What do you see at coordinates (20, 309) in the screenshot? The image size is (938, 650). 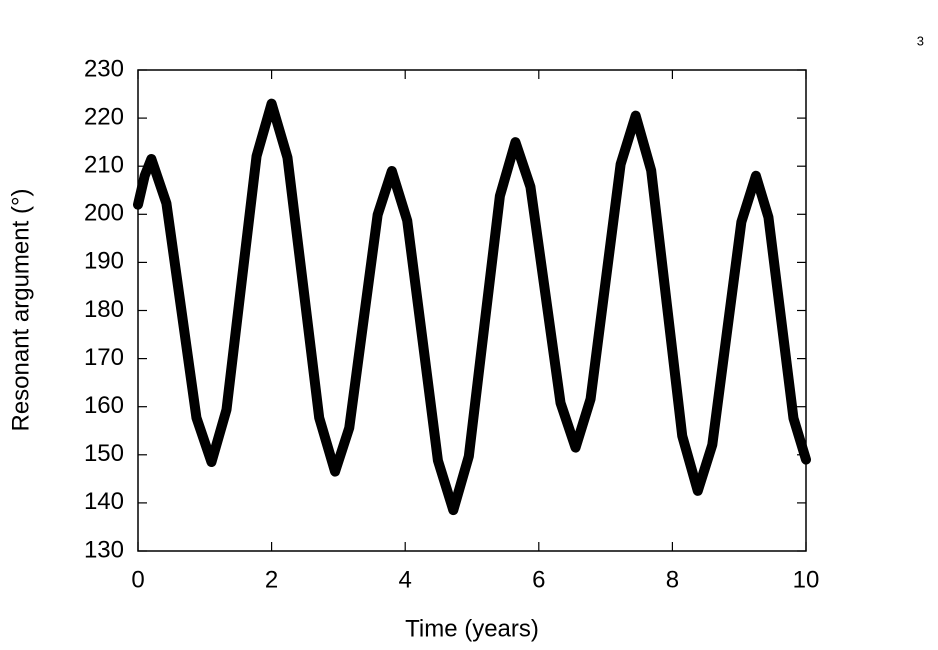 I see `y-axis-label: Resonant argument (°)` at bounding box center [20, 309].